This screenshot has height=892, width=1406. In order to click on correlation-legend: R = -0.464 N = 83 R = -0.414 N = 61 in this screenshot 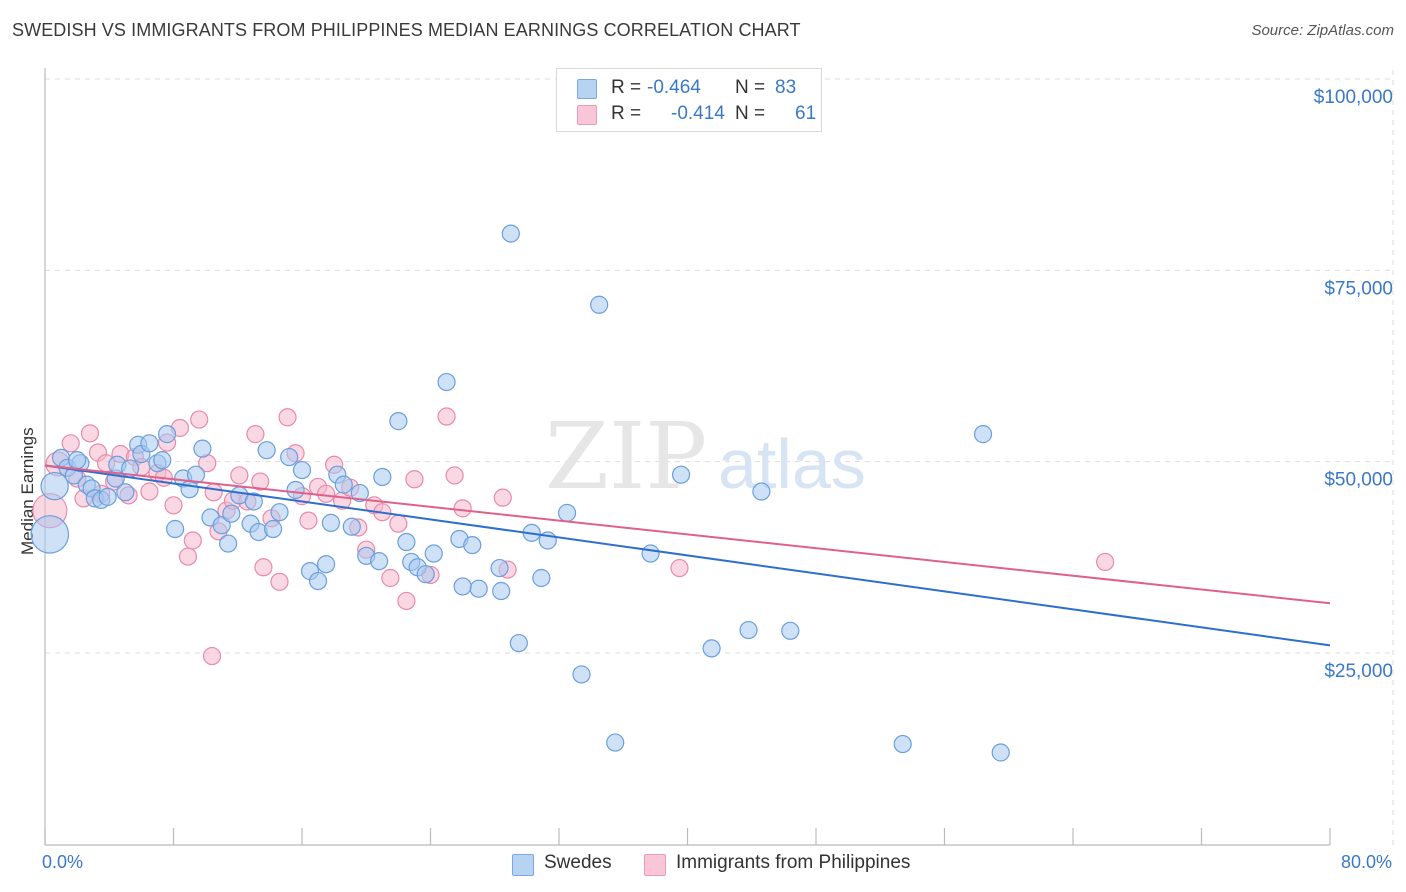, I will do `click(689, 100)`.